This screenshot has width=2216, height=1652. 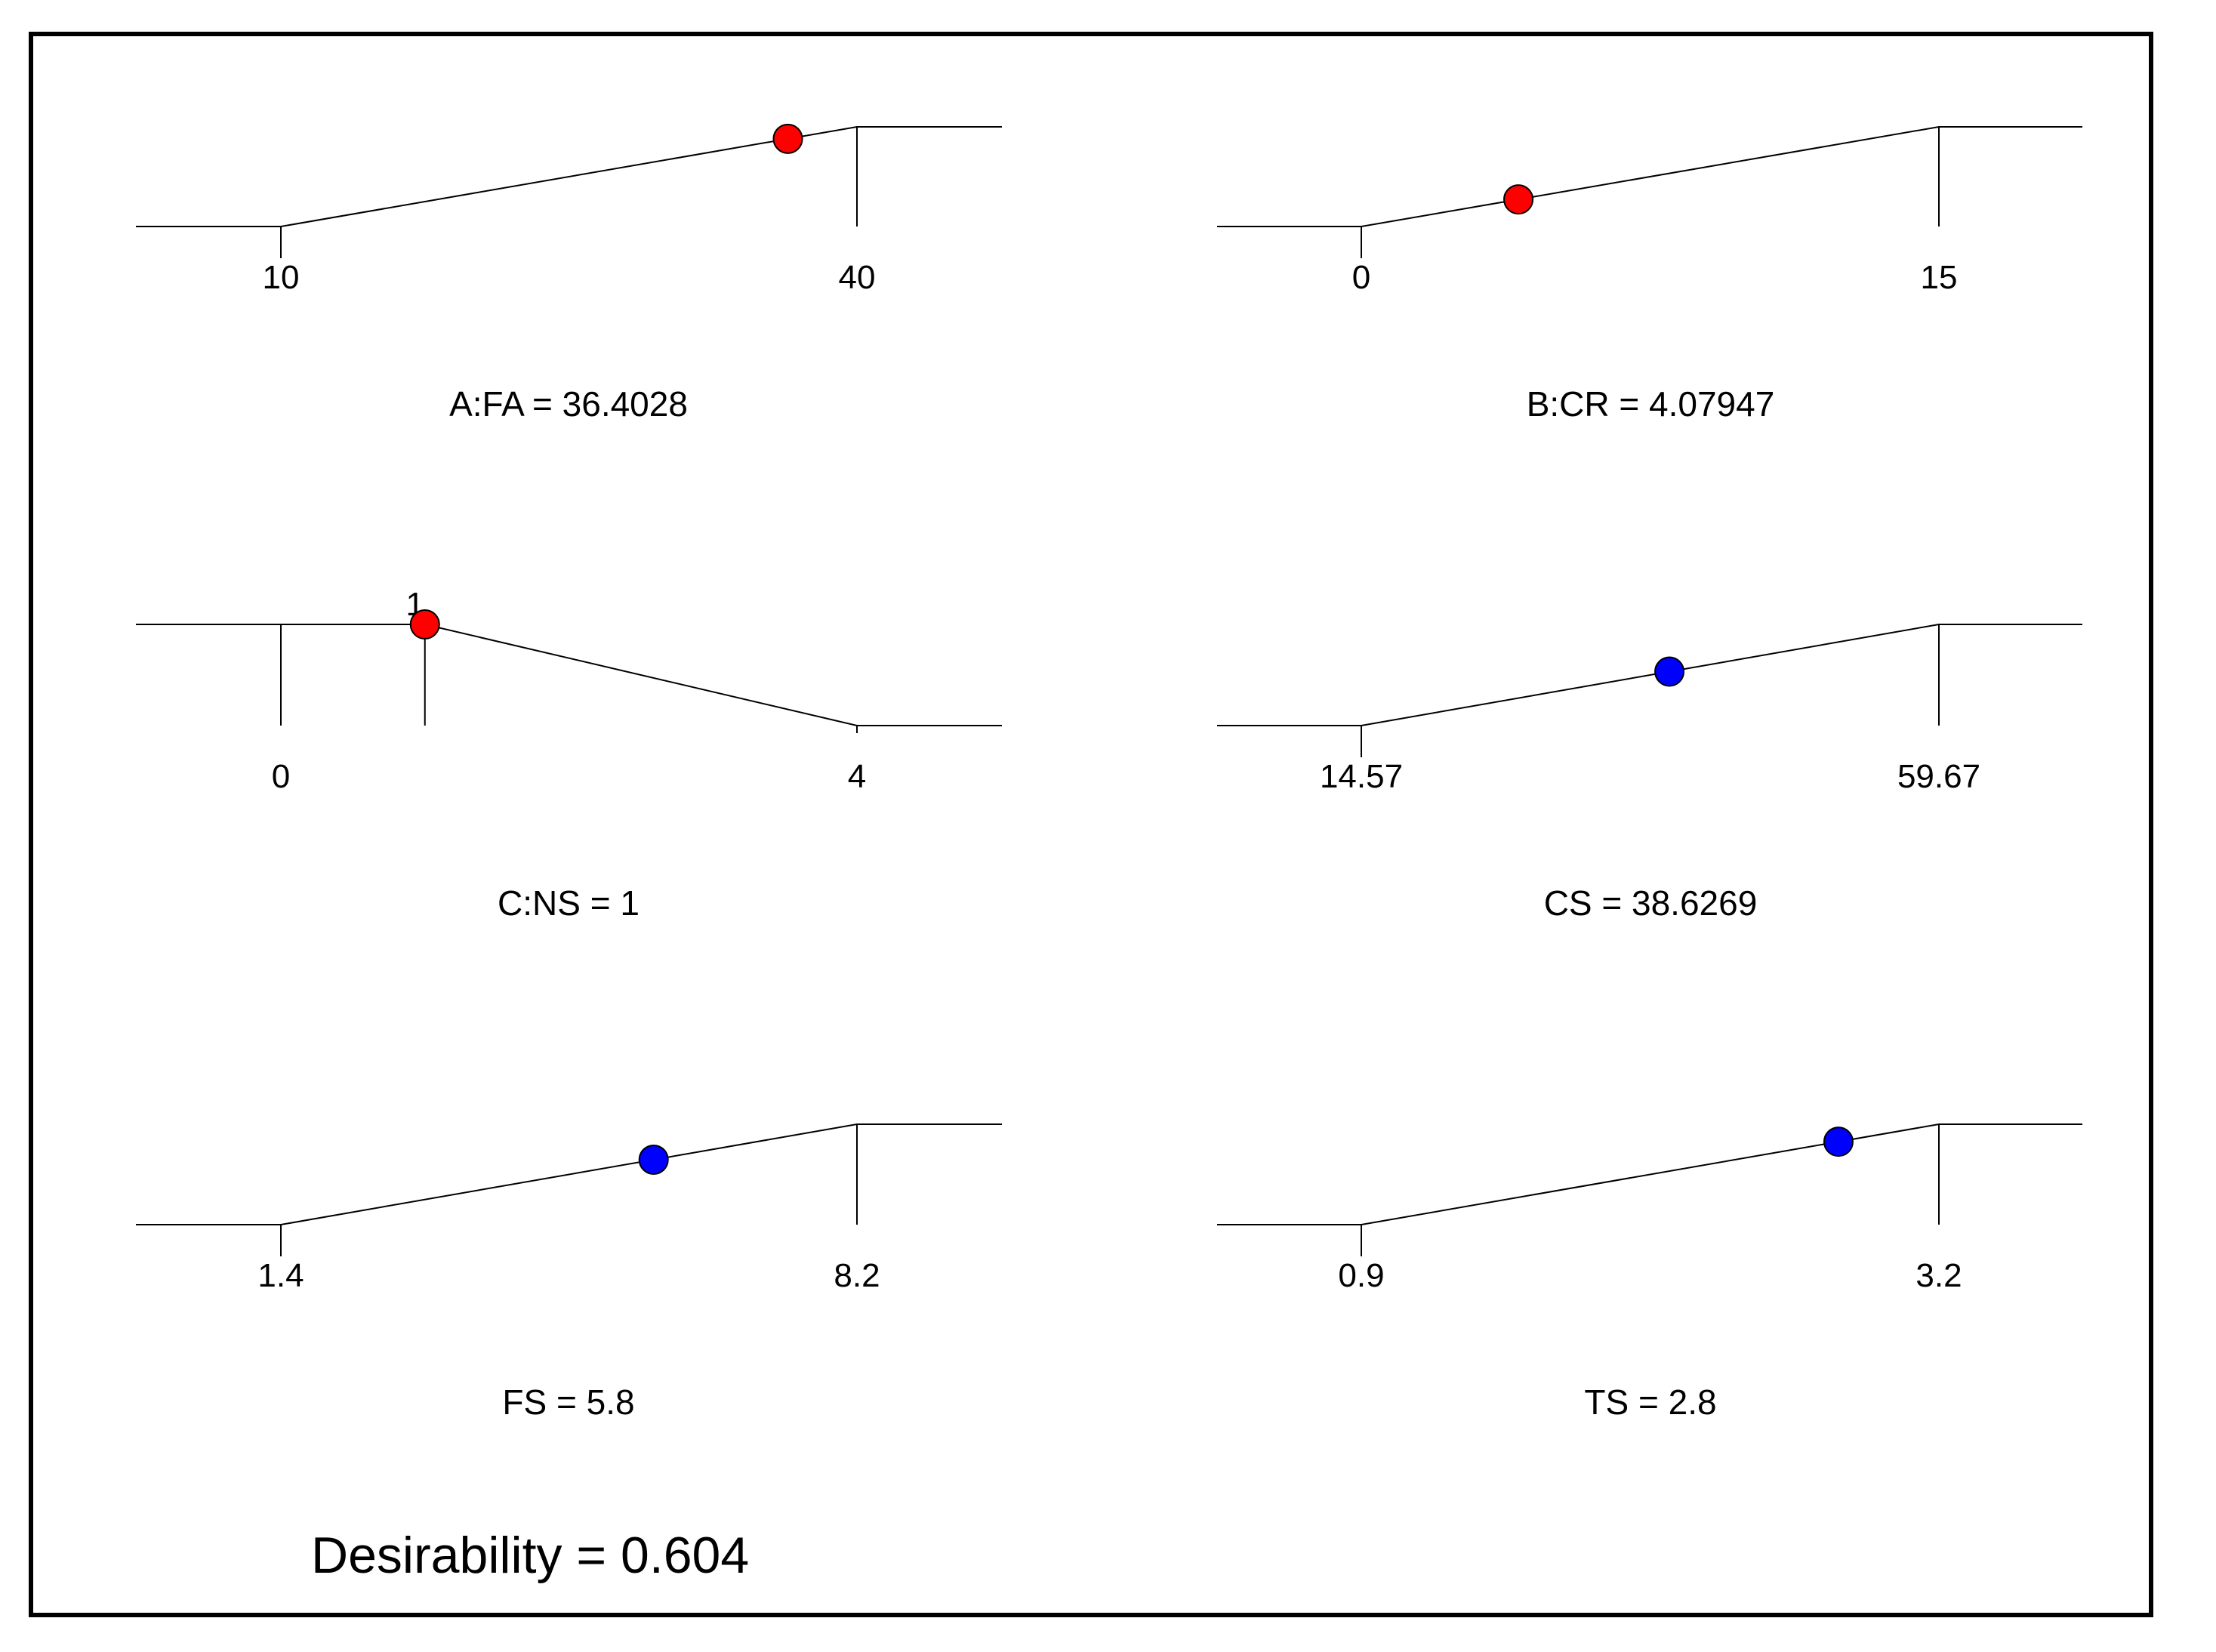 I want to click on ramp-a-low-label: 10, so click(x=281, y=278).